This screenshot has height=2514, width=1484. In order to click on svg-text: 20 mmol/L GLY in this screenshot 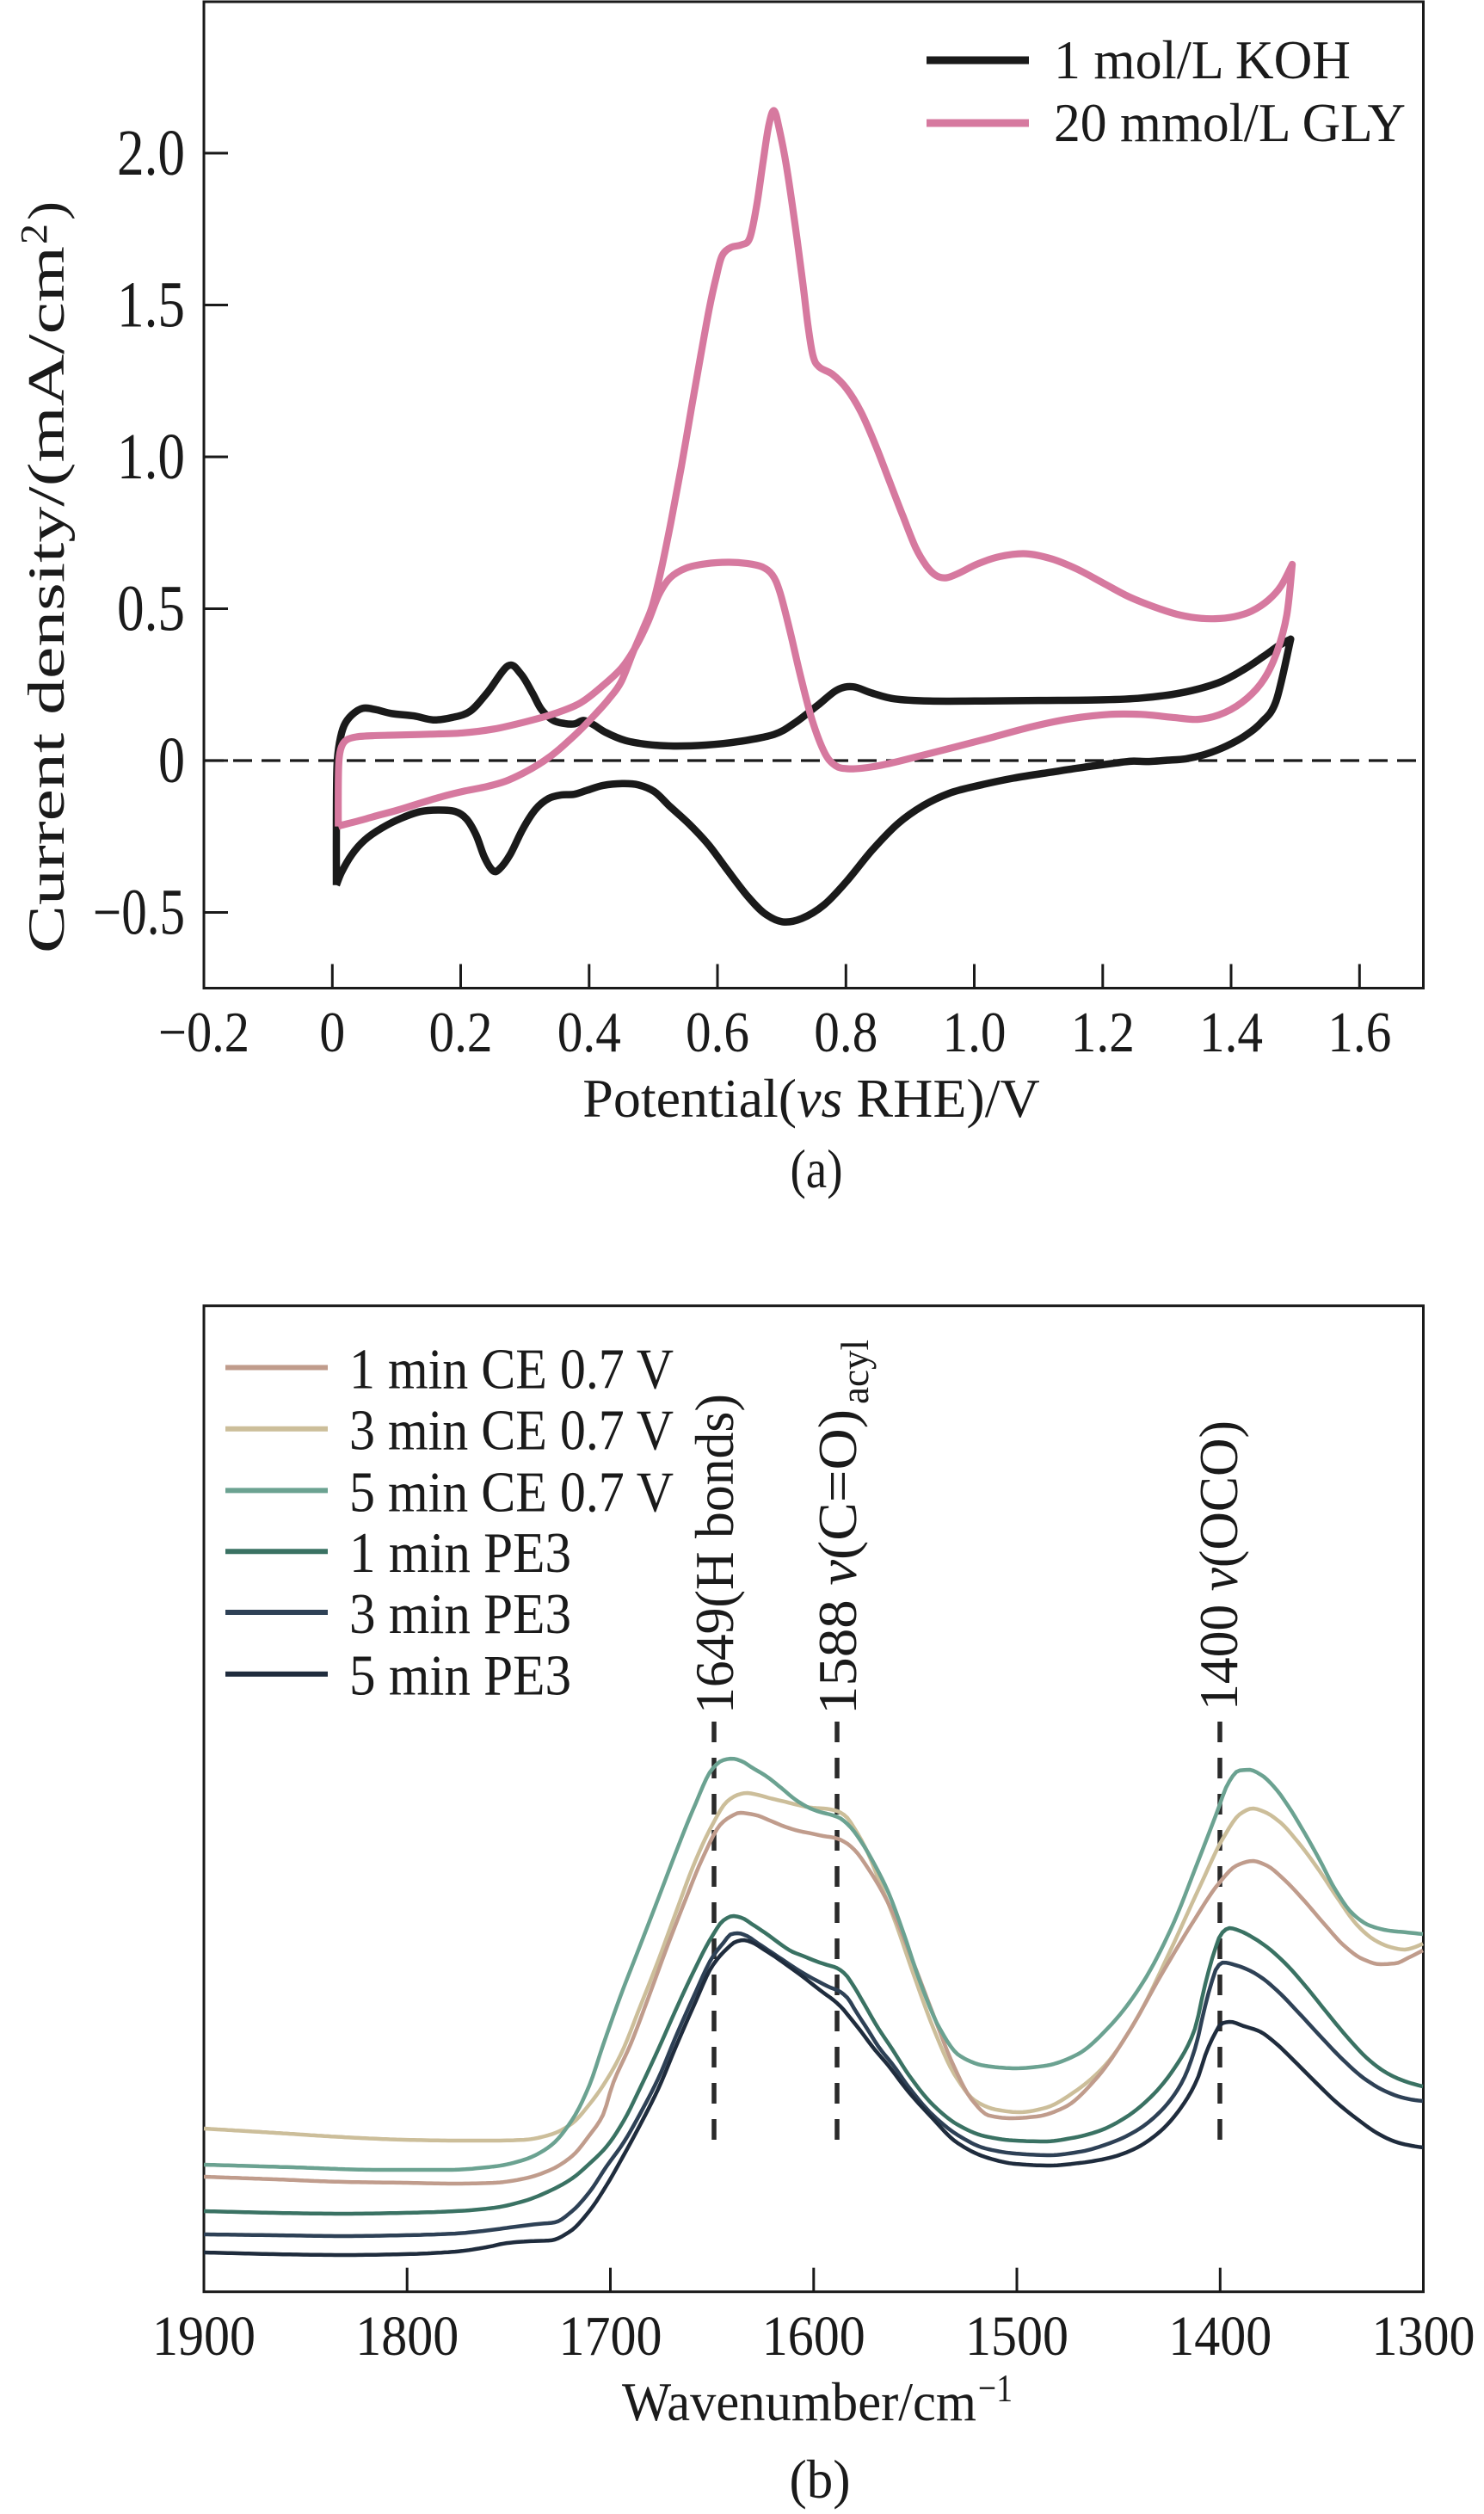, I will do `click(1230, 122)`.